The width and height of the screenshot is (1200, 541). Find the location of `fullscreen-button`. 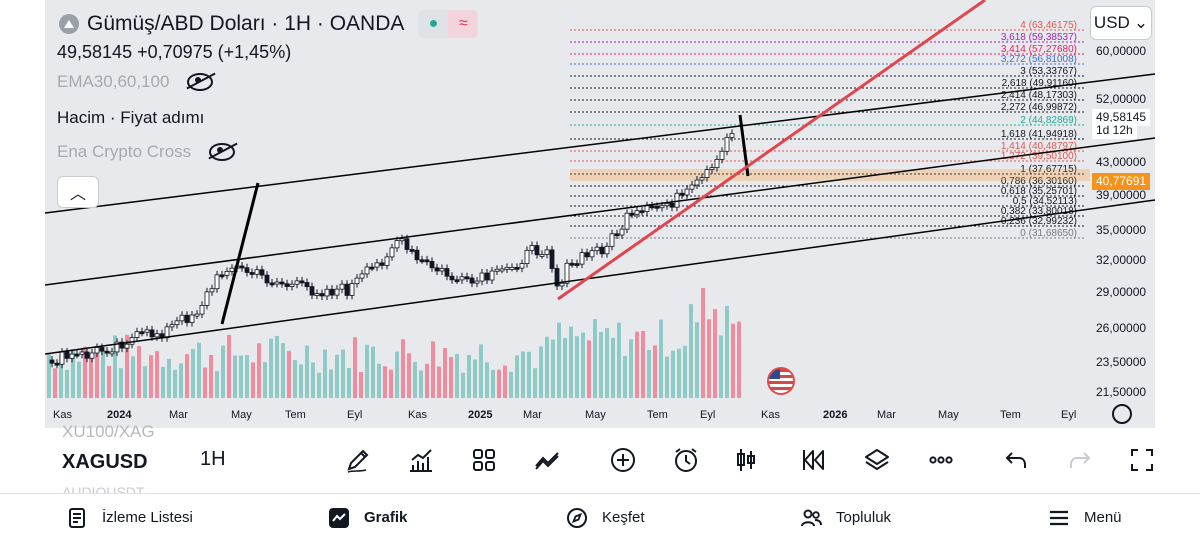

fullscreen-button is located at coordinates (1142, 460).